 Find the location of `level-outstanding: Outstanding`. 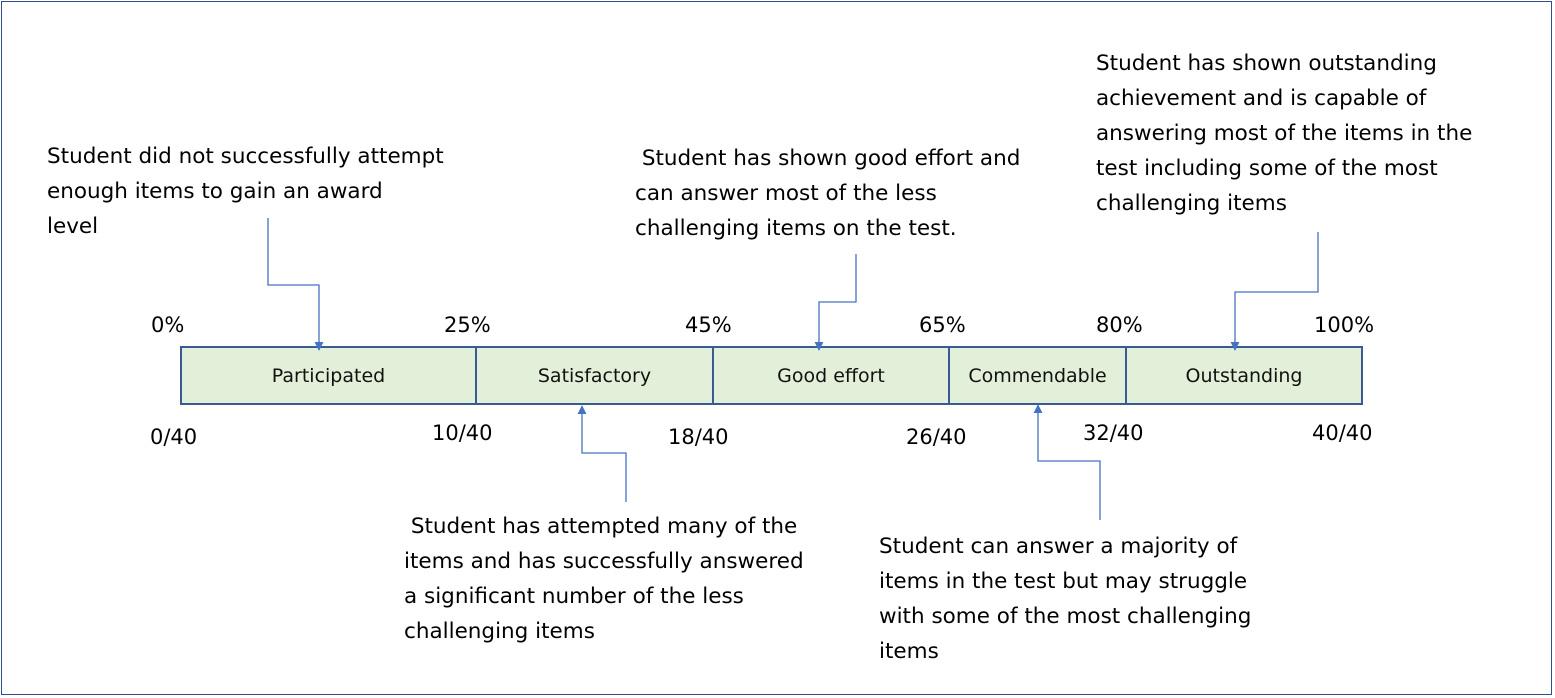

level-outstanding: Outstanding is located at coordinates (1244, 375).